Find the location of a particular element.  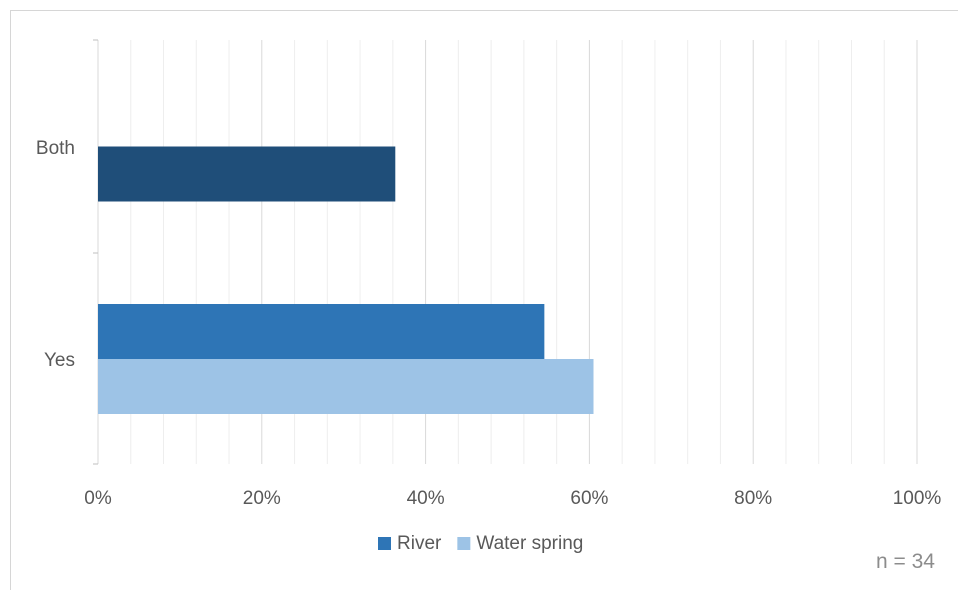

category-labels: Yes Both is located at coordinates (55, 254).